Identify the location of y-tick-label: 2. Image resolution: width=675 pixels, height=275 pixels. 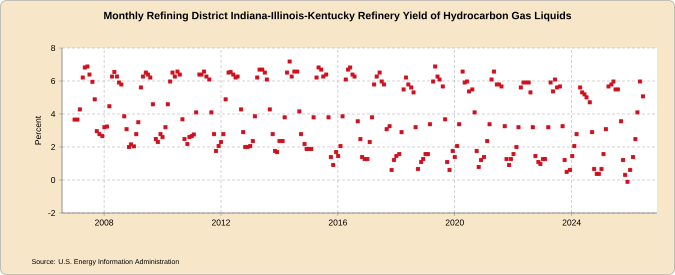
(53, 147).